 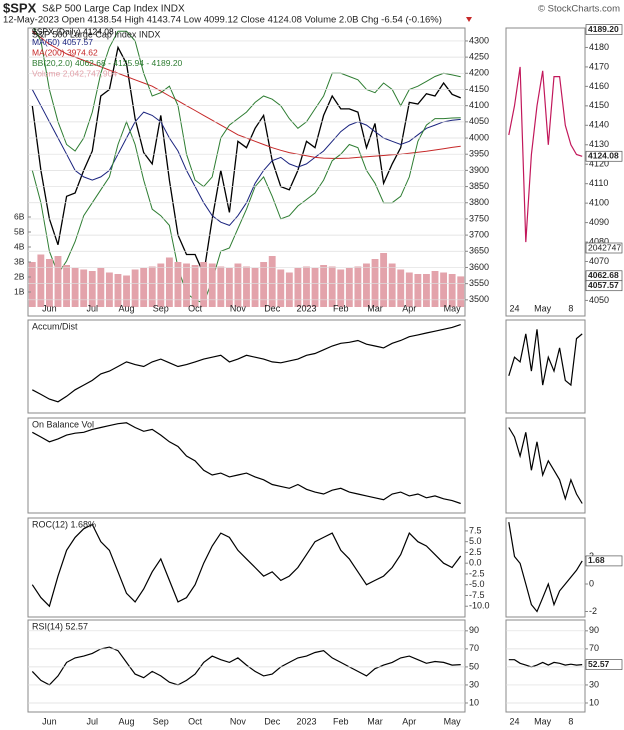 What do you see at coordinates (594, 702) in the screenshot?
I see `y-tick-label: 10` at bounding box center [594, 702].